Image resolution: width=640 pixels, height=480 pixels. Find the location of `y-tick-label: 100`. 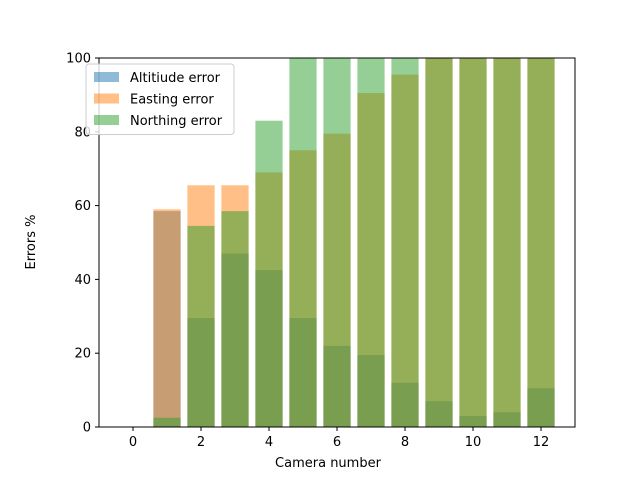

y-tick-label: 100 is located at coordinates (78, 59).